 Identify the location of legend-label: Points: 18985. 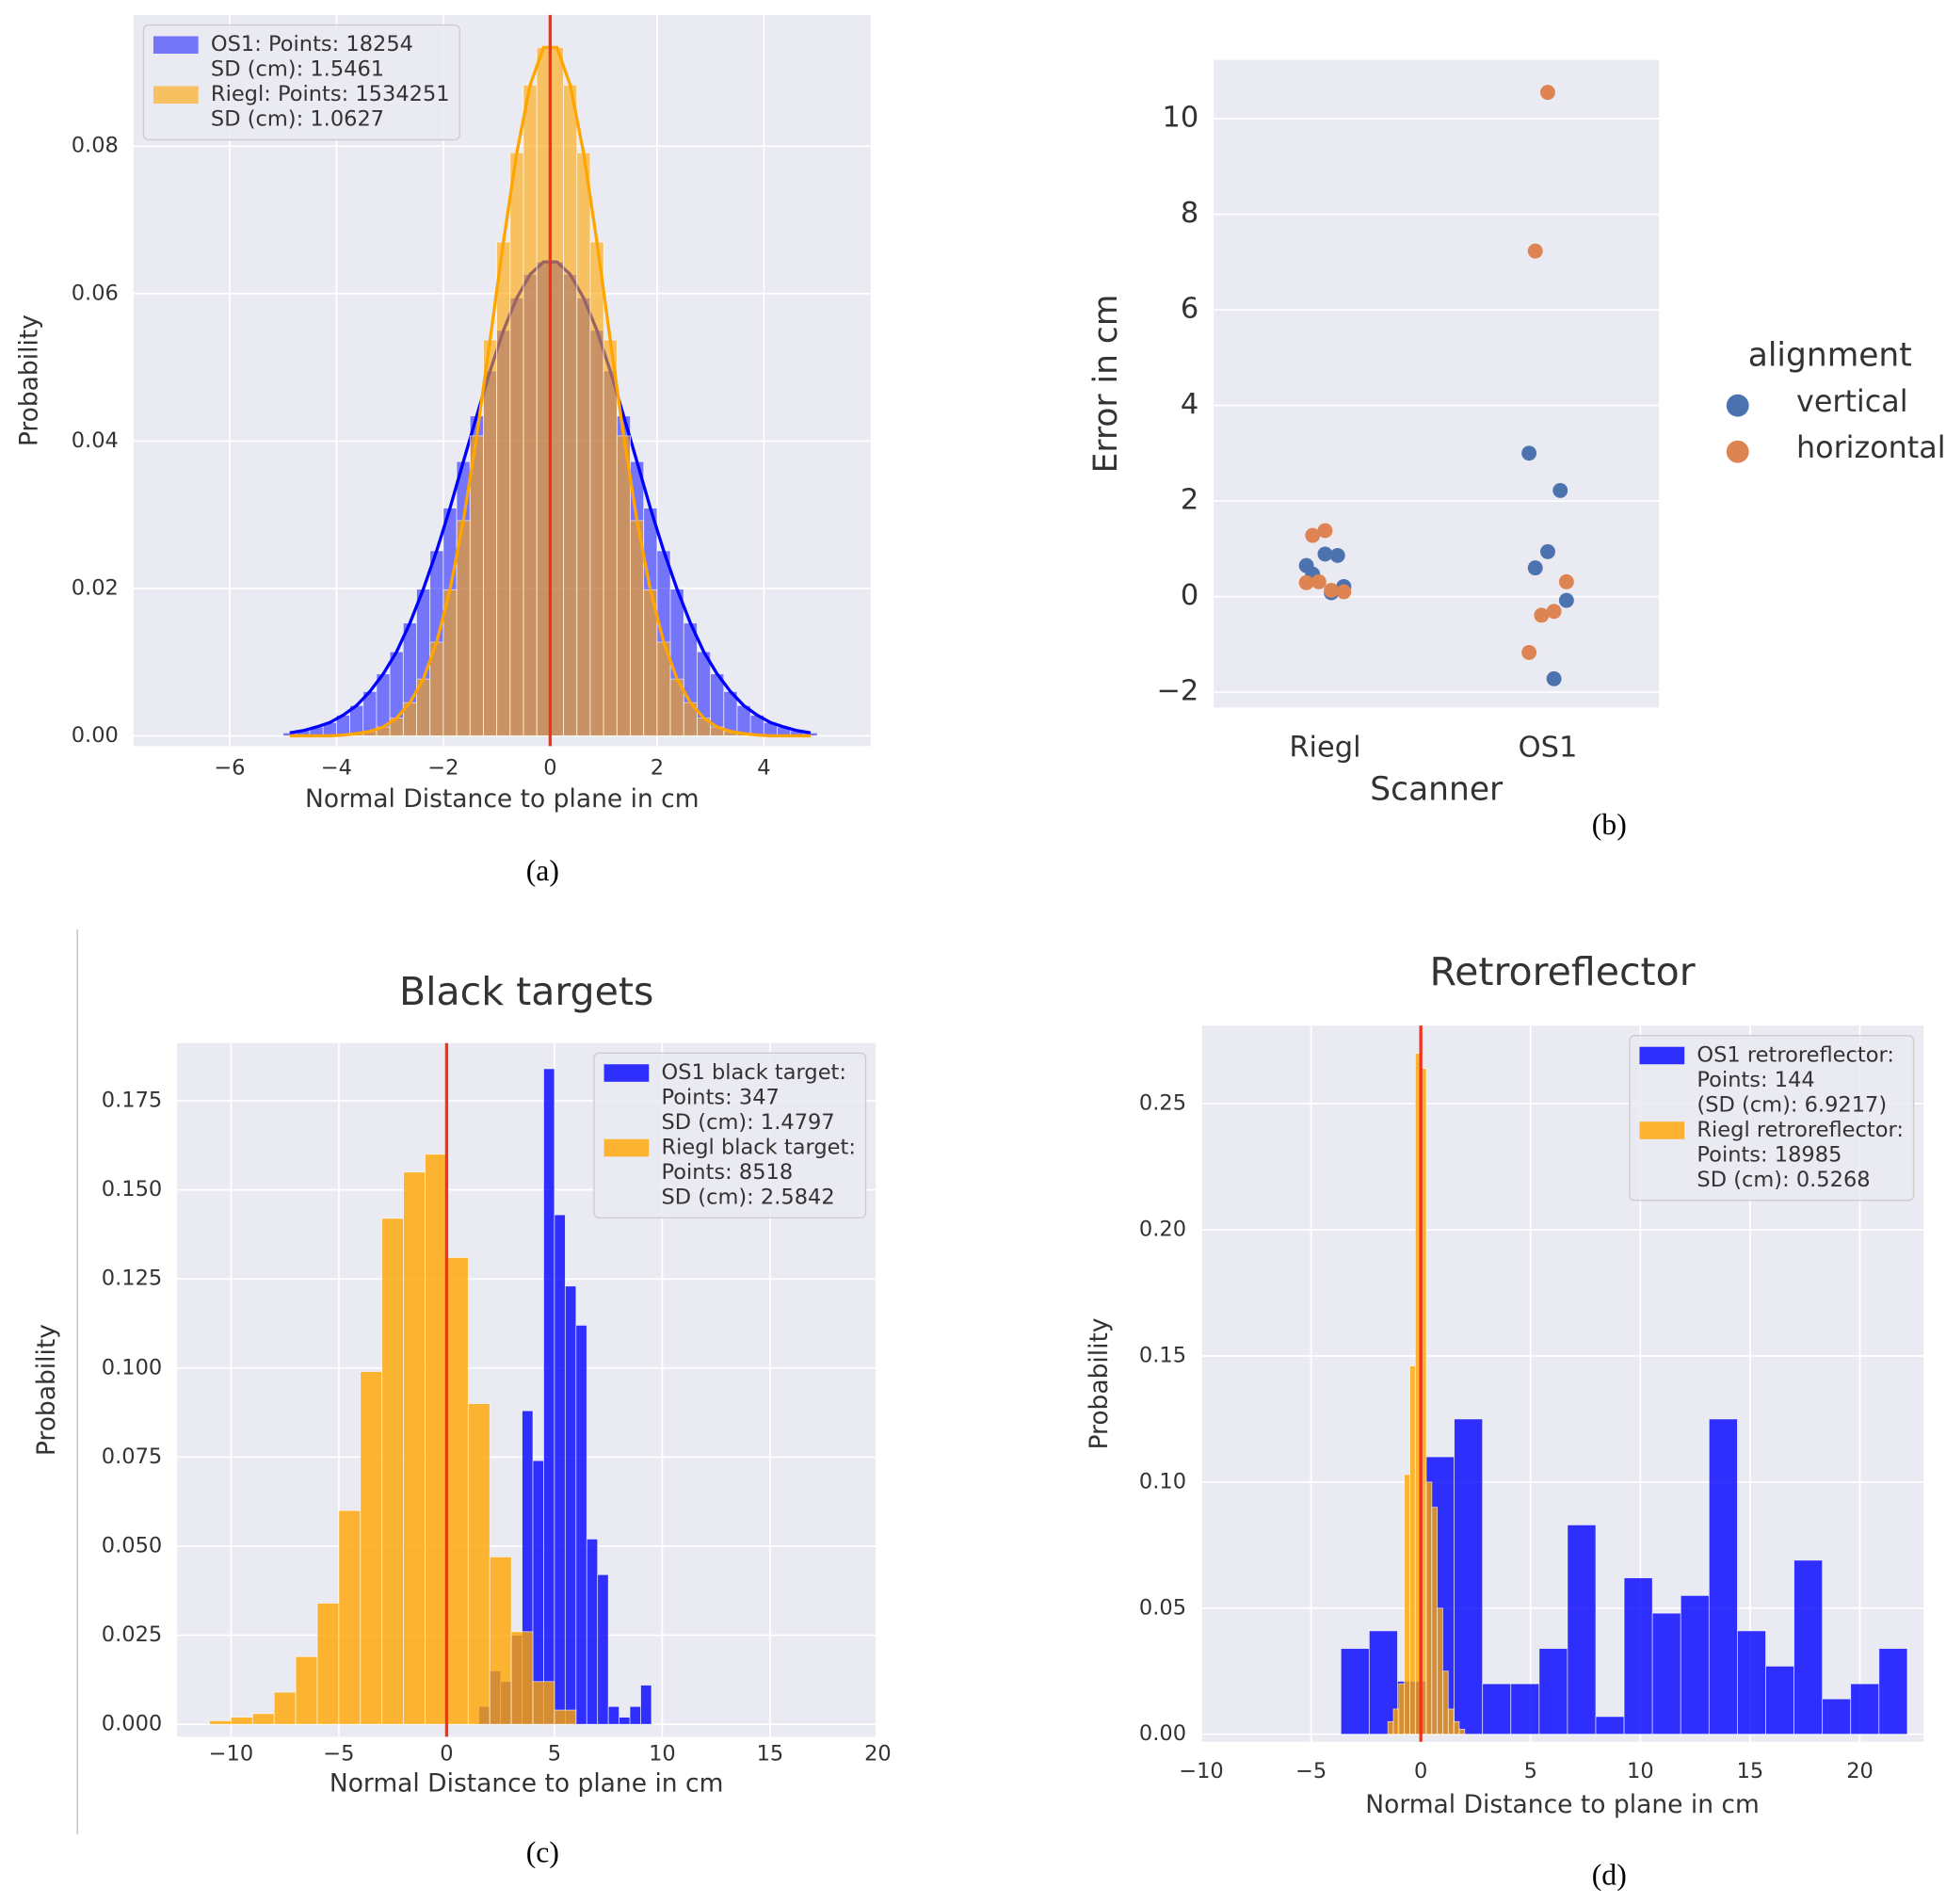
(1769, 1154).